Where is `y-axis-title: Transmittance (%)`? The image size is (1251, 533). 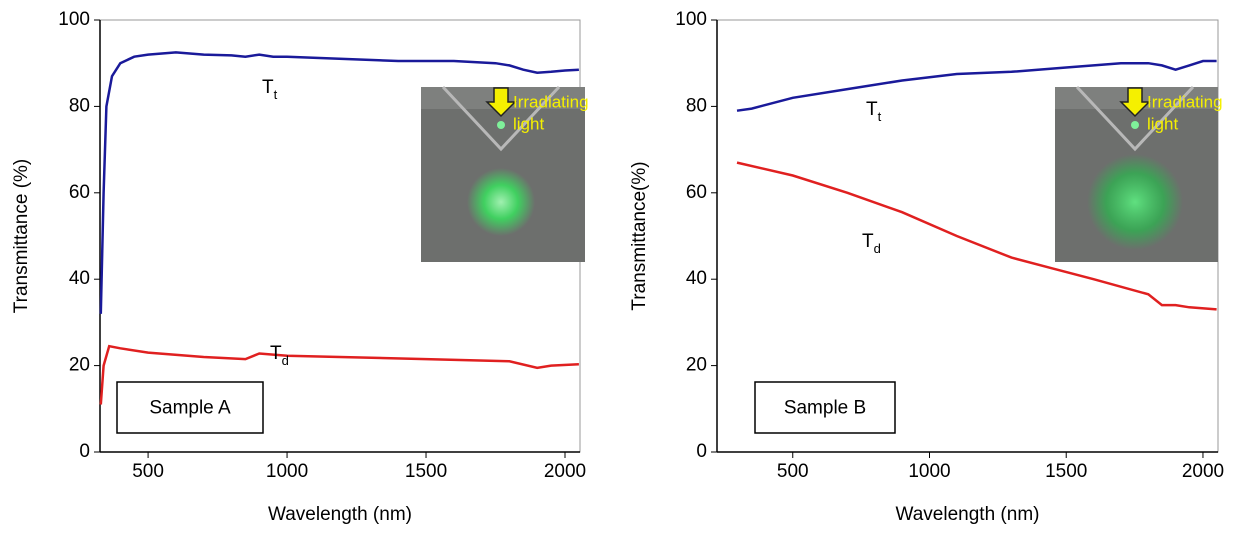 y-axis-title: Transmittance (%) is located at coordinates (21, 236).